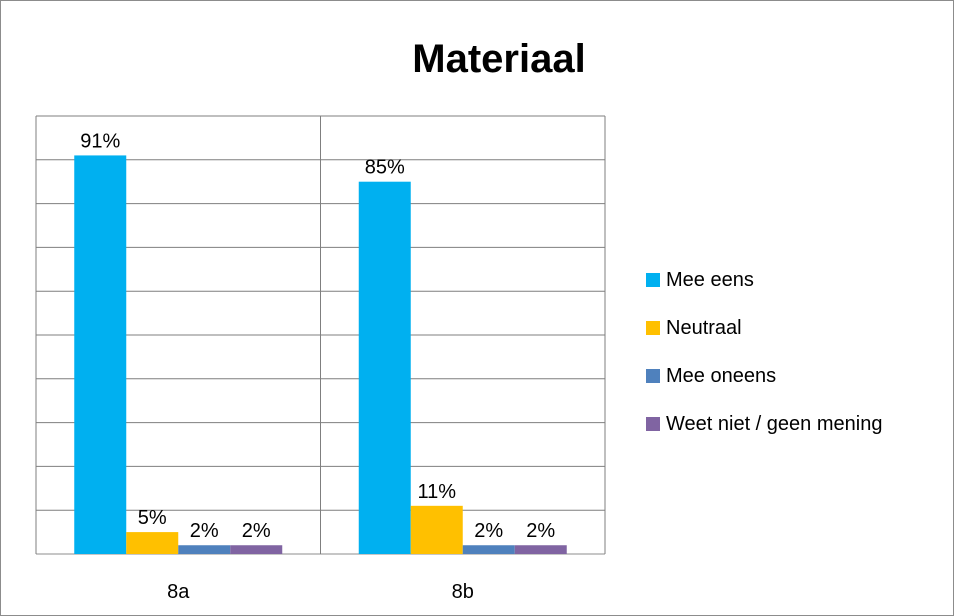 The height and width of the screenshot is (616, 954). Describe the element at coordinates (100, 141) in the screenshot. I see `data-label: 91%` at that location.